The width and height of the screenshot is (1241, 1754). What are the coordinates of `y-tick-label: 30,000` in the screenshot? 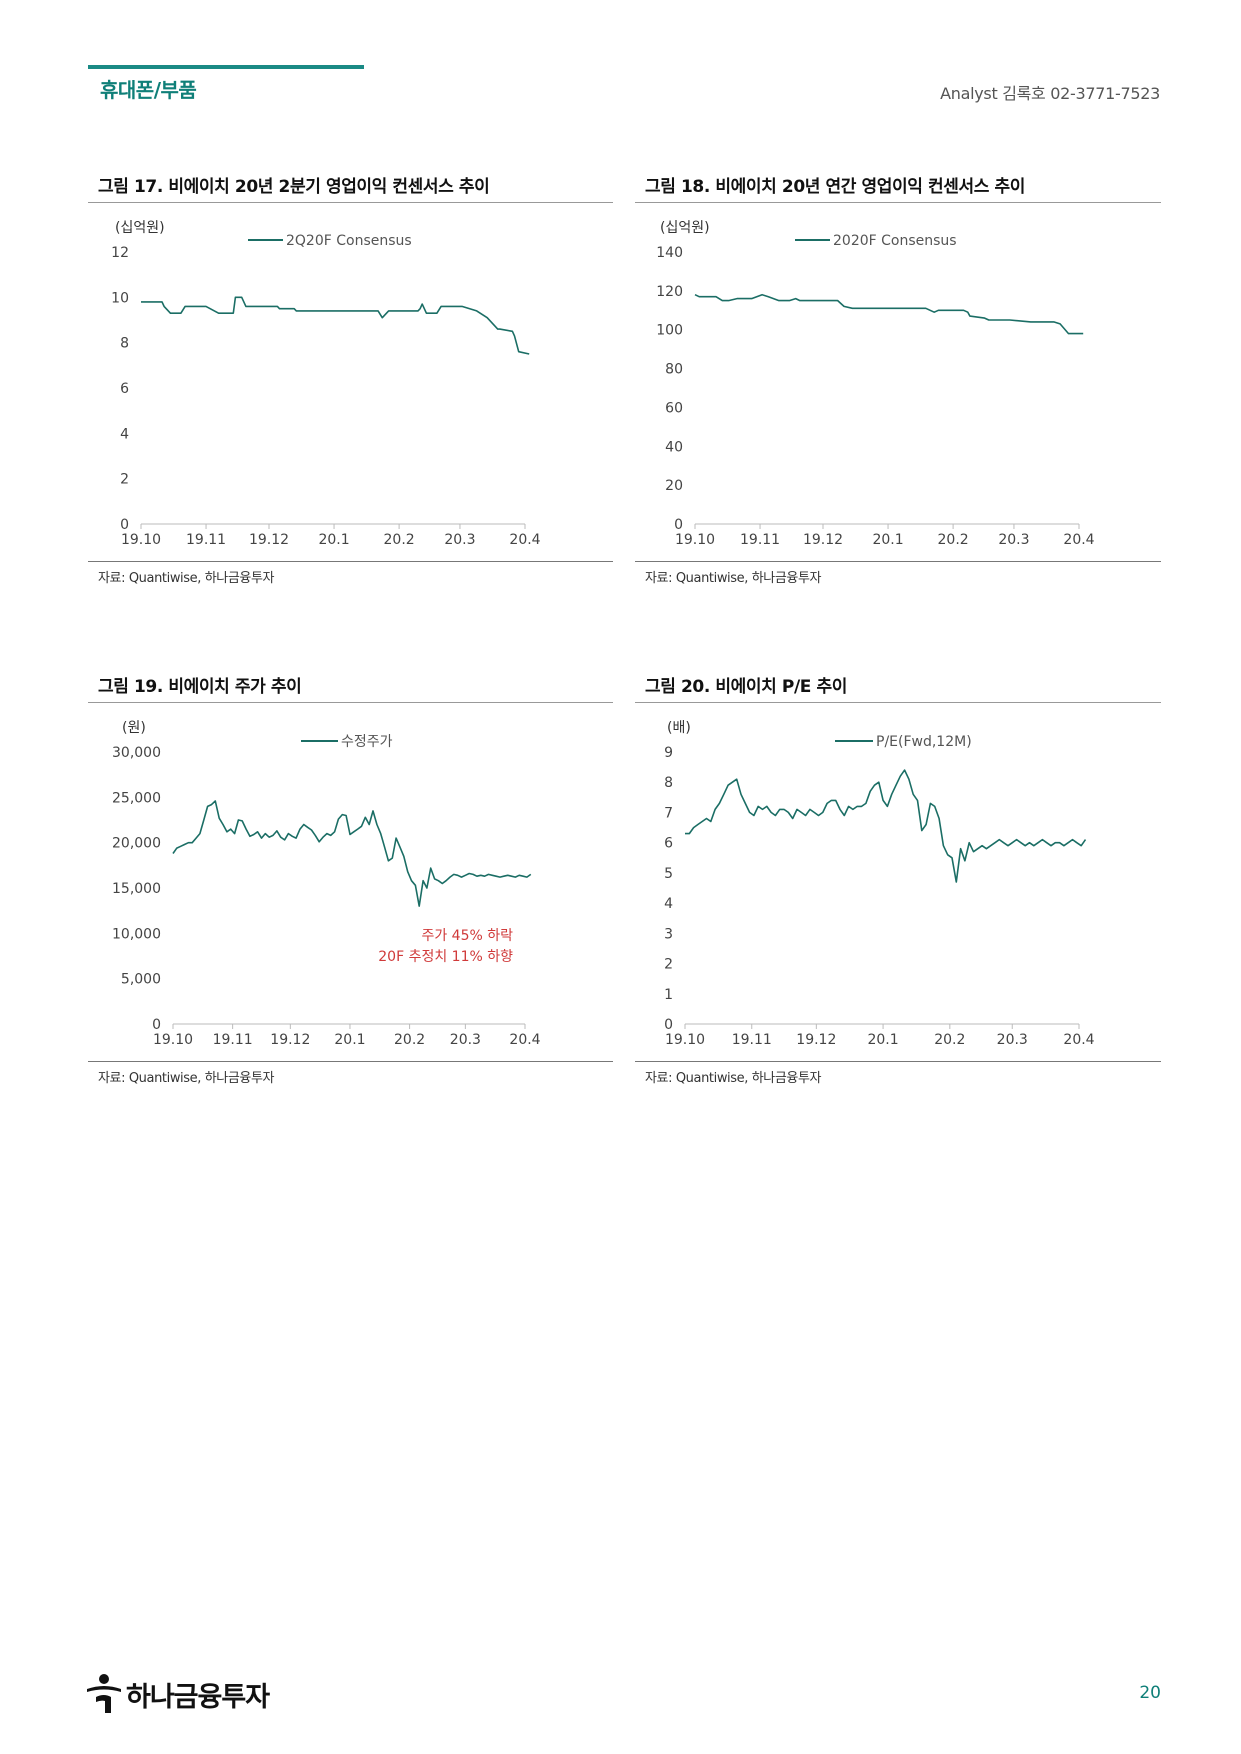 It's located at (136, 753).